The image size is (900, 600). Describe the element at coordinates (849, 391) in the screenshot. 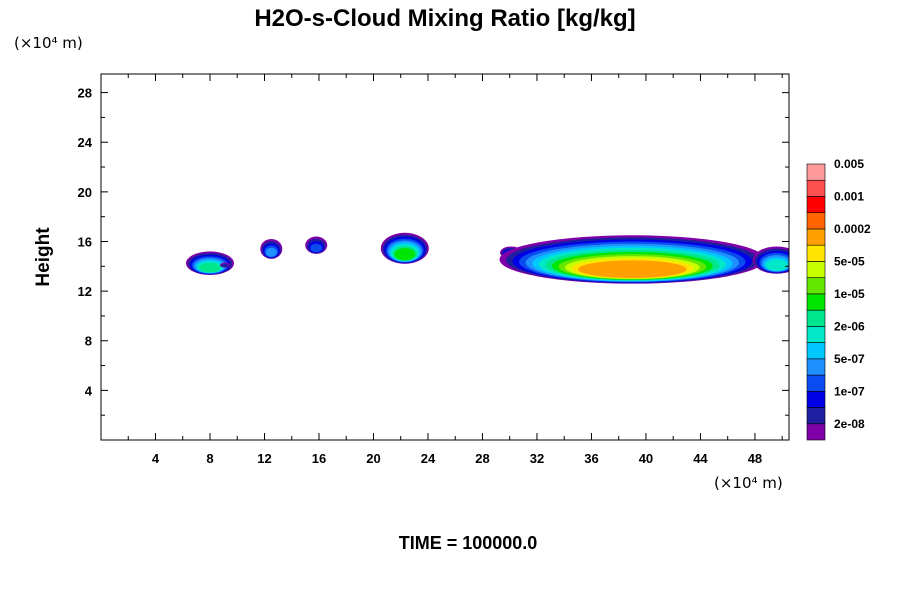

I see `colorbar-label: 1e-07` at that location.